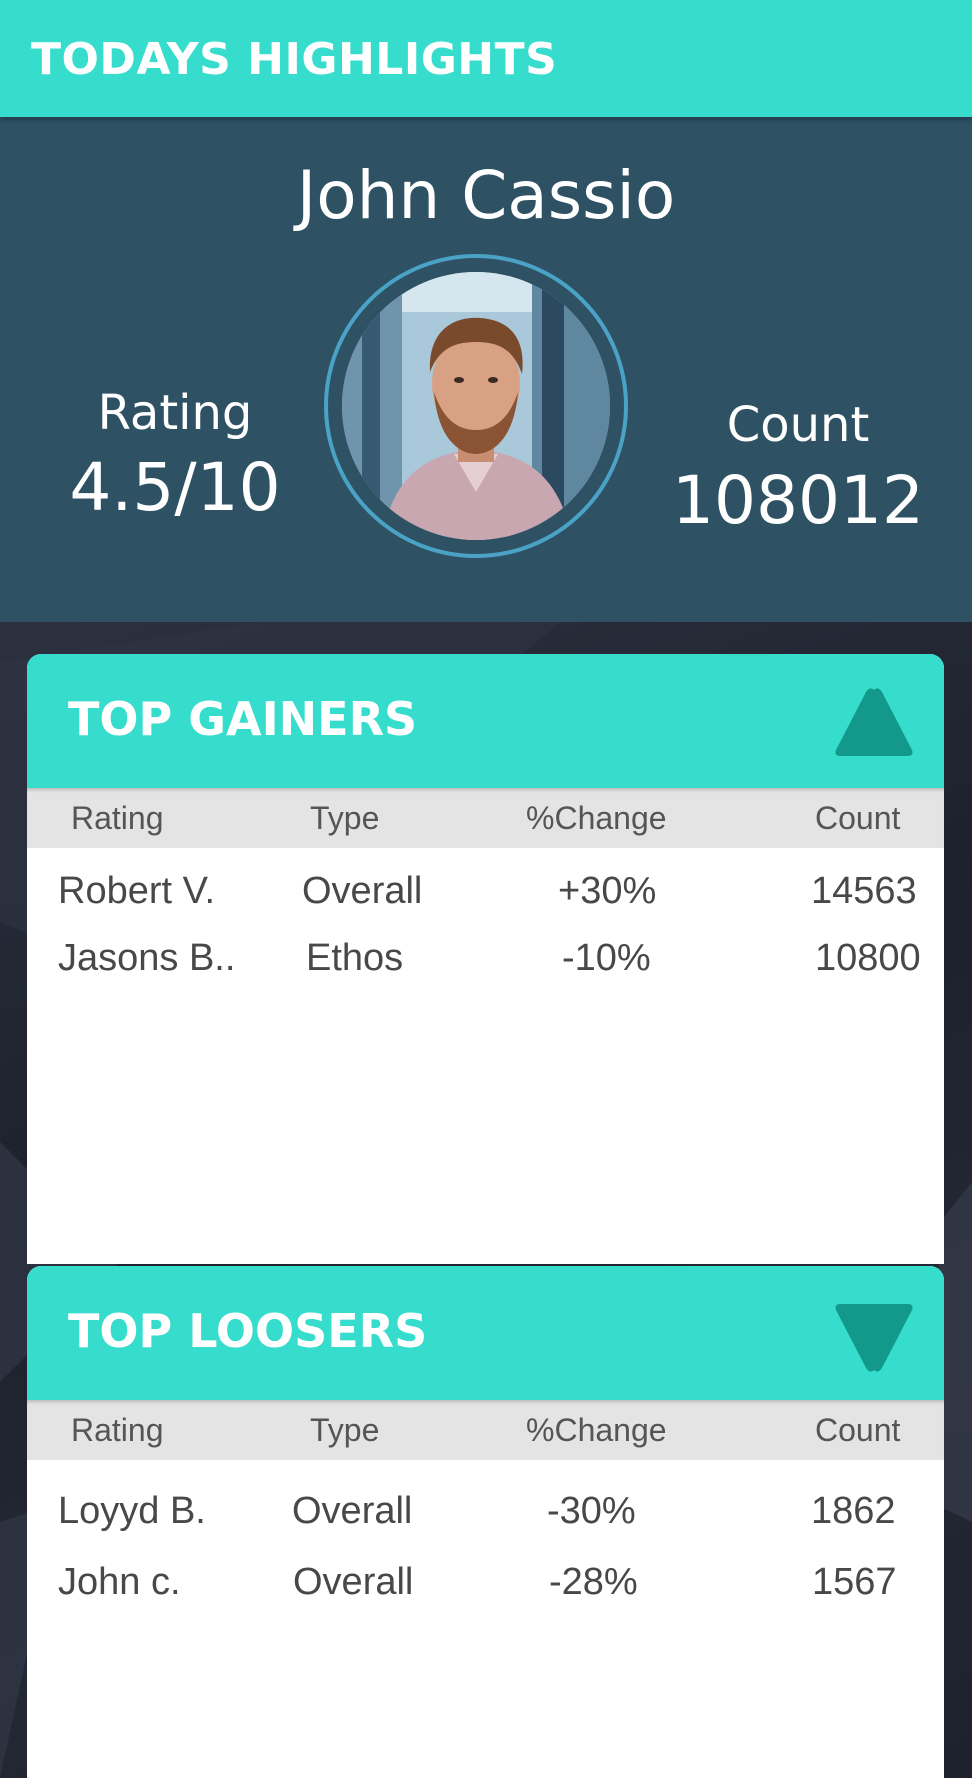  What do you see at coordinates (593, 1582) in the screenshot?
I see `row-change: -28%` at bounding box center [593, 1582].